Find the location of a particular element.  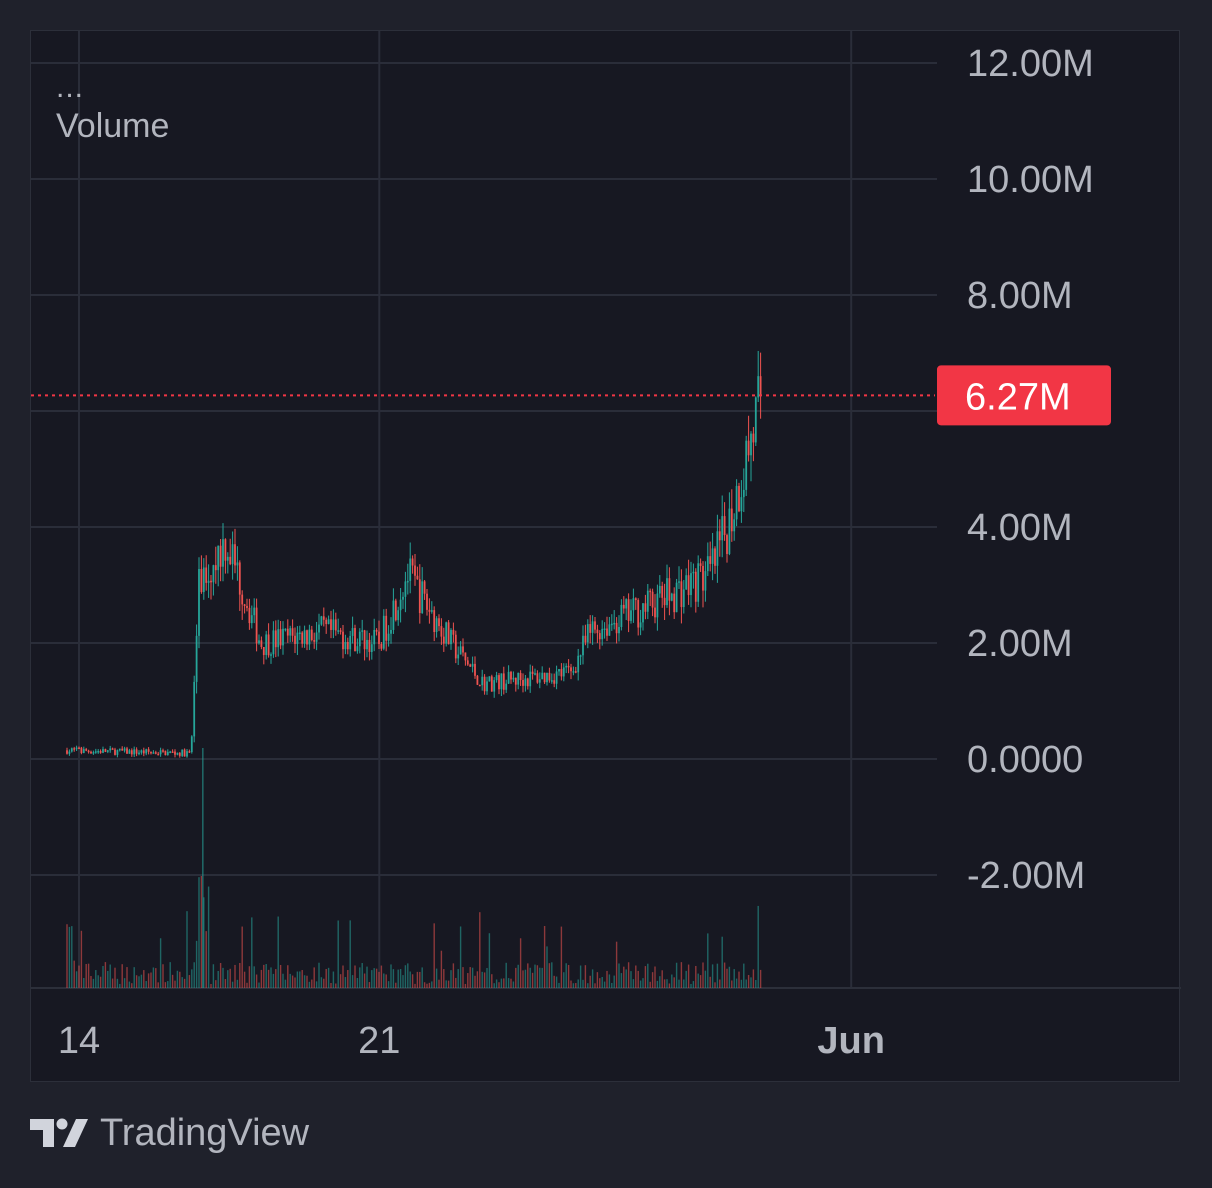

price-tick-label: 8.00M is located at coordinates (1020, 296).